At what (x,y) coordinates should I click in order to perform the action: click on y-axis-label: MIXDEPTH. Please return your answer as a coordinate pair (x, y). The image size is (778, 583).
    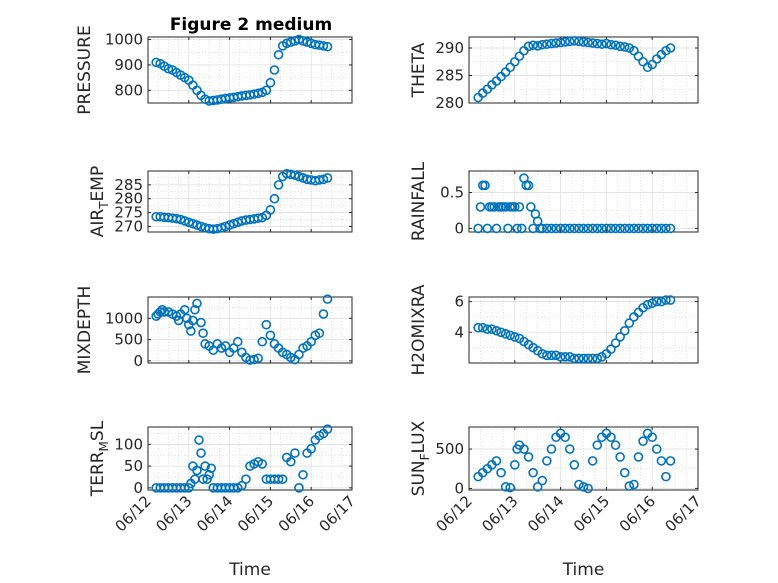
    Looking at the image, I should click on (85, 330).